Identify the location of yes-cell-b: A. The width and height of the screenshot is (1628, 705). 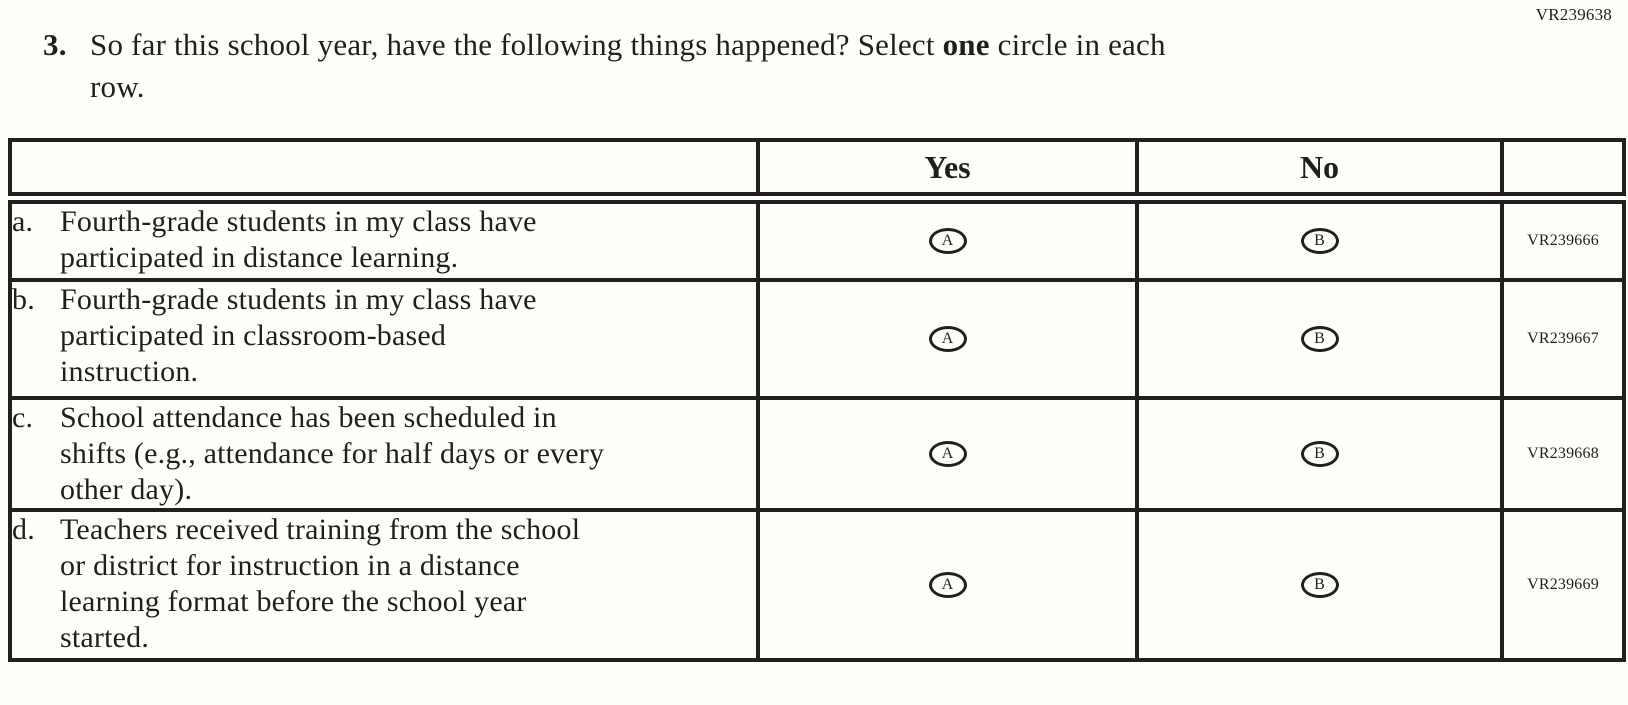
(947, 339).